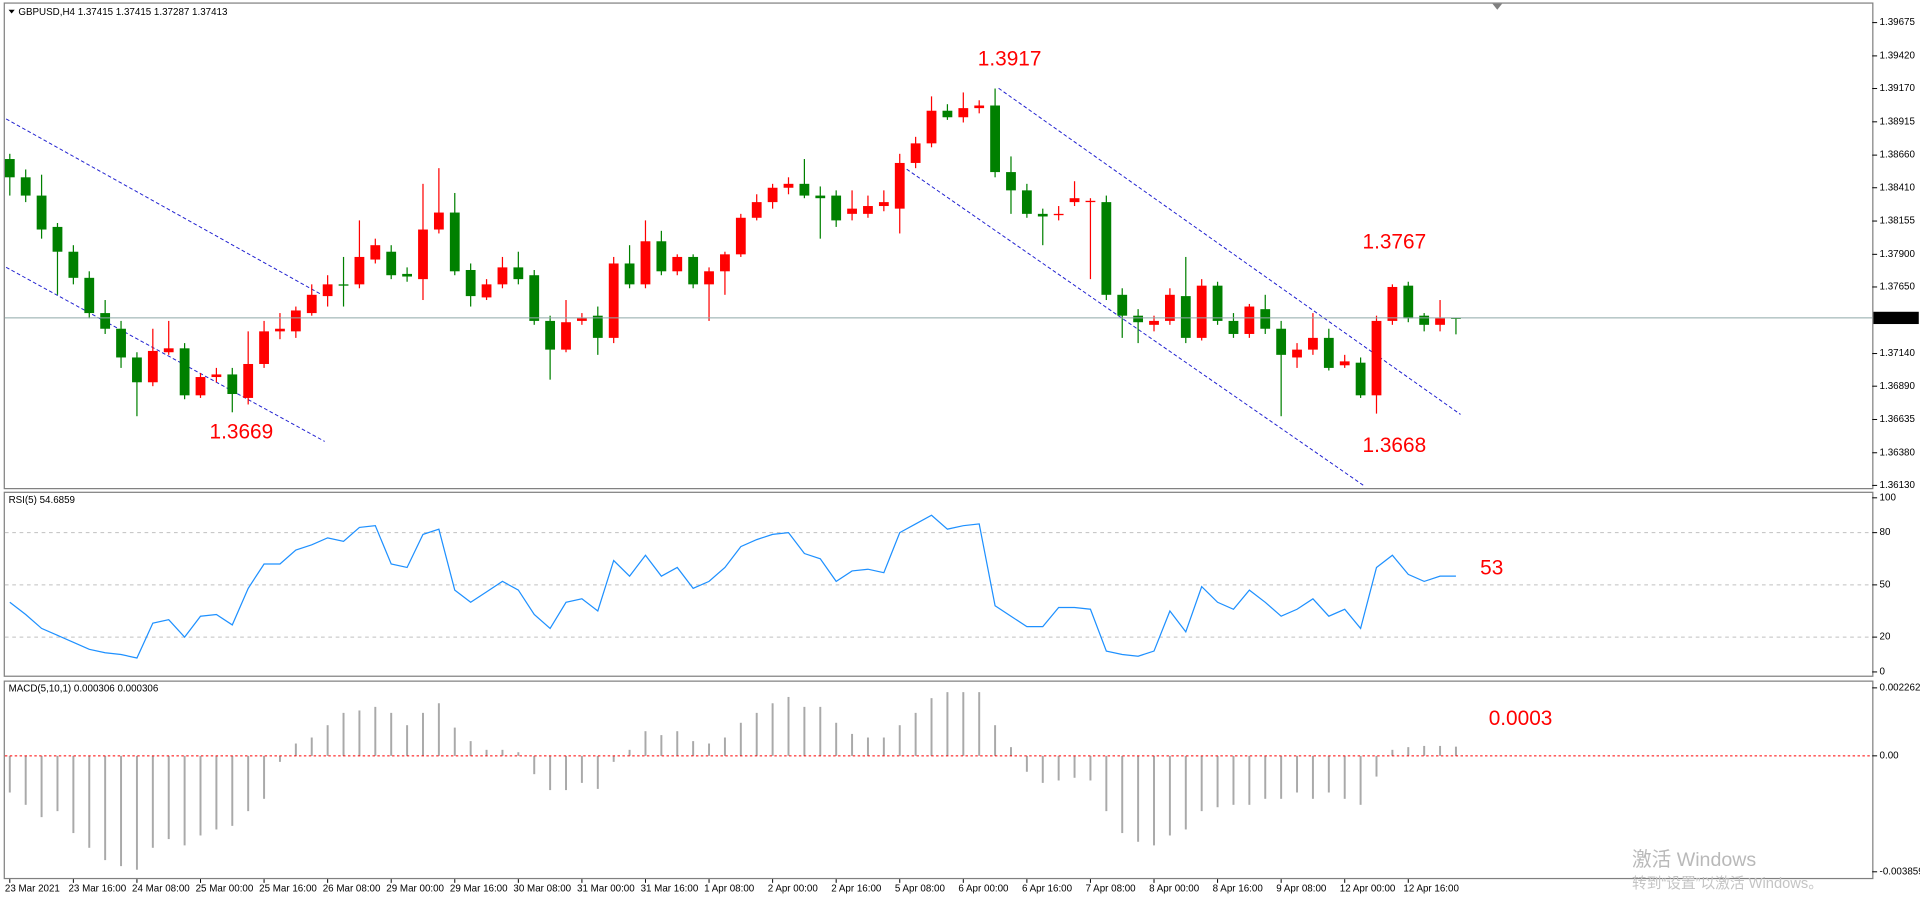  Describe the element at coordinates (1694, 860) in the screenshot. I see `watermark: 激活 Windows` at that location.